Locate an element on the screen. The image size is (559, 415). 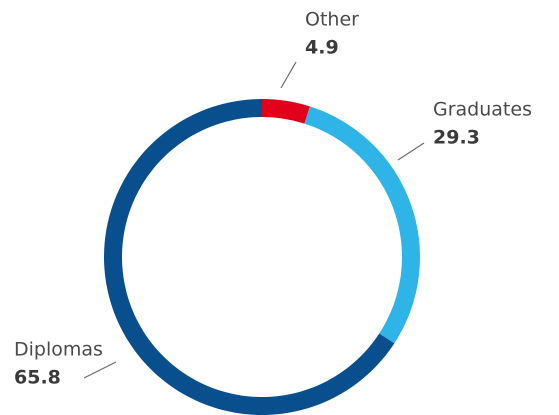
segment-label: Diplomas is located at coordinates (58, 350).